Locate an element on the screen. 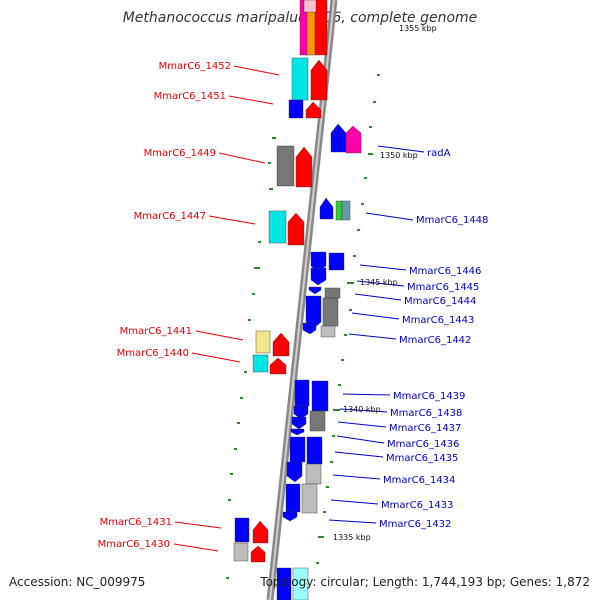 Image resolution: width=600 pixels, height=600 pixels. gene-label: MmarC6_1447 is located at coordinates (170, 216).